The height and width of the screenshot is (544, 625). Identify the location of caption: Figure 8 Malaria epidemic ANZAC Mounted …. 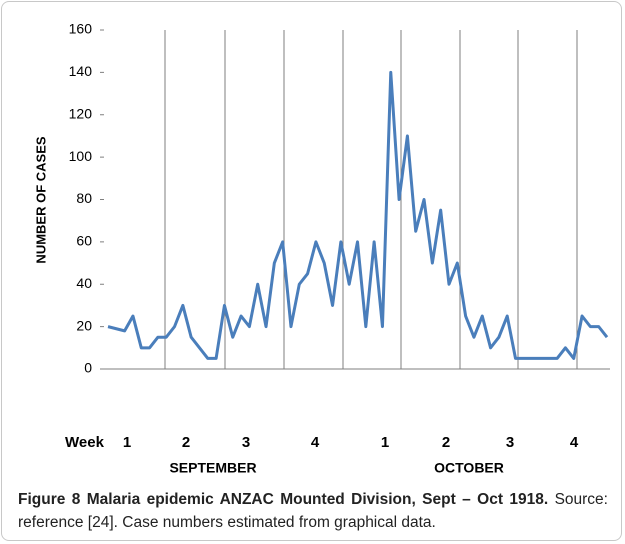
(313, 511).